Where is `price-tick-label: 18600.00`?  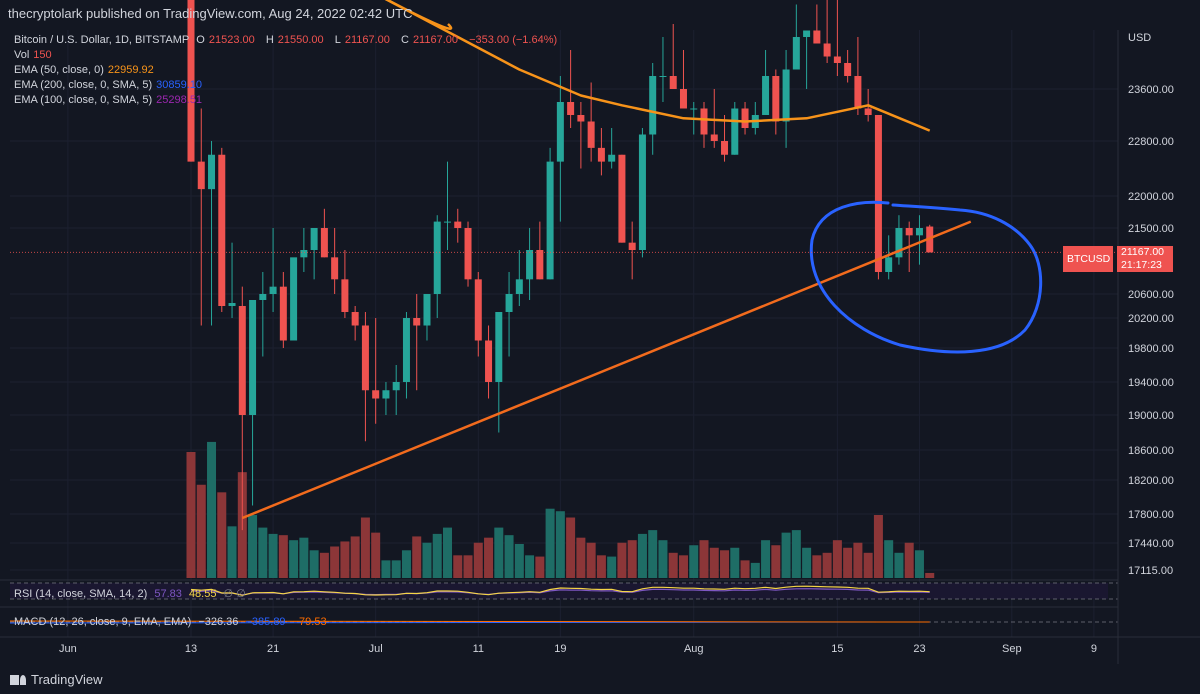
price-tick-label: 18600.00 is located at coordinates (1151, 451).